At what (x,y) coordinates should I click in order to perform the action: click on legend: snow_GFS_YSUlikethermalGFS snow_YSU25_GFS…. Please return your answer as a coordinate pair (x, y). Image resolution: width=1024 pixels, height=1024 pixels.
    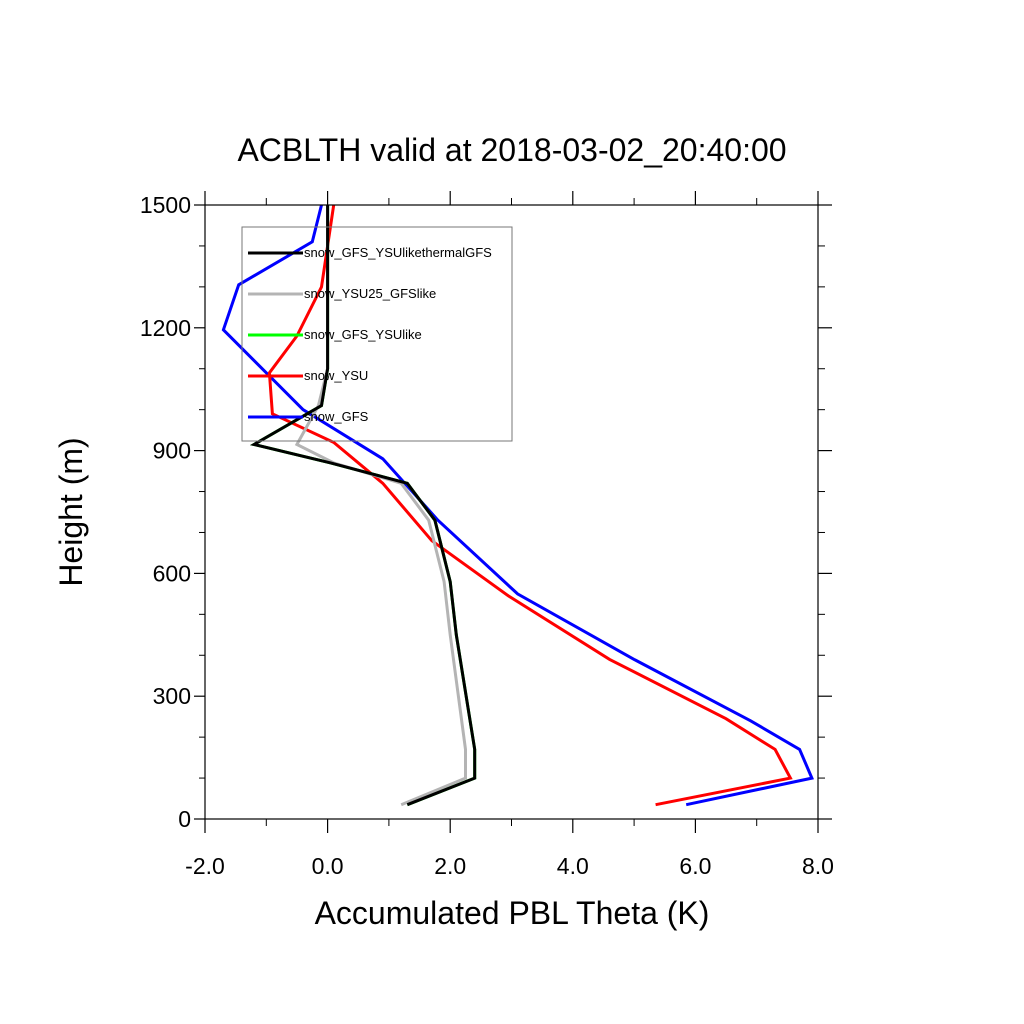
    Looking at the image, I should click on (377, 334).